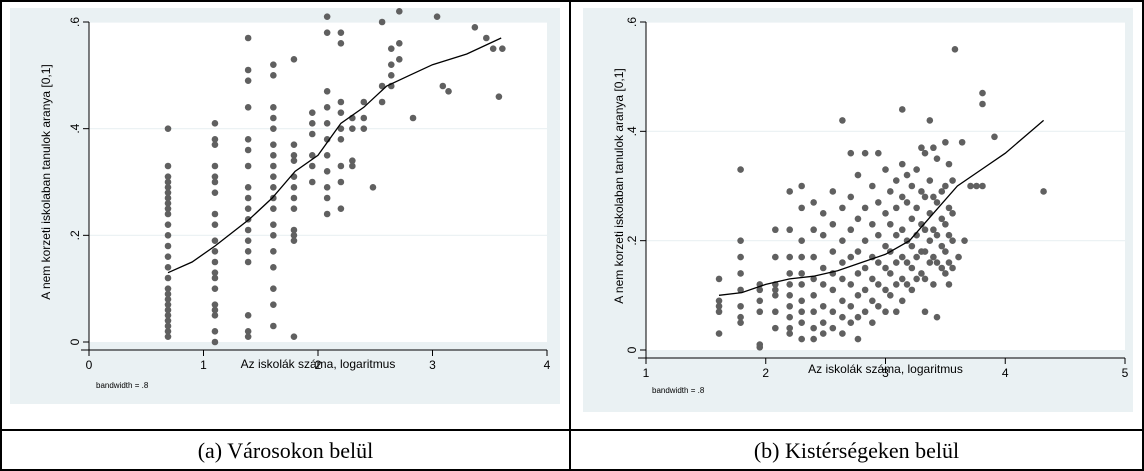  Describe the element at coordinates (203, 365) in the screenshot. I see `x-tick-label: 1` at that location.